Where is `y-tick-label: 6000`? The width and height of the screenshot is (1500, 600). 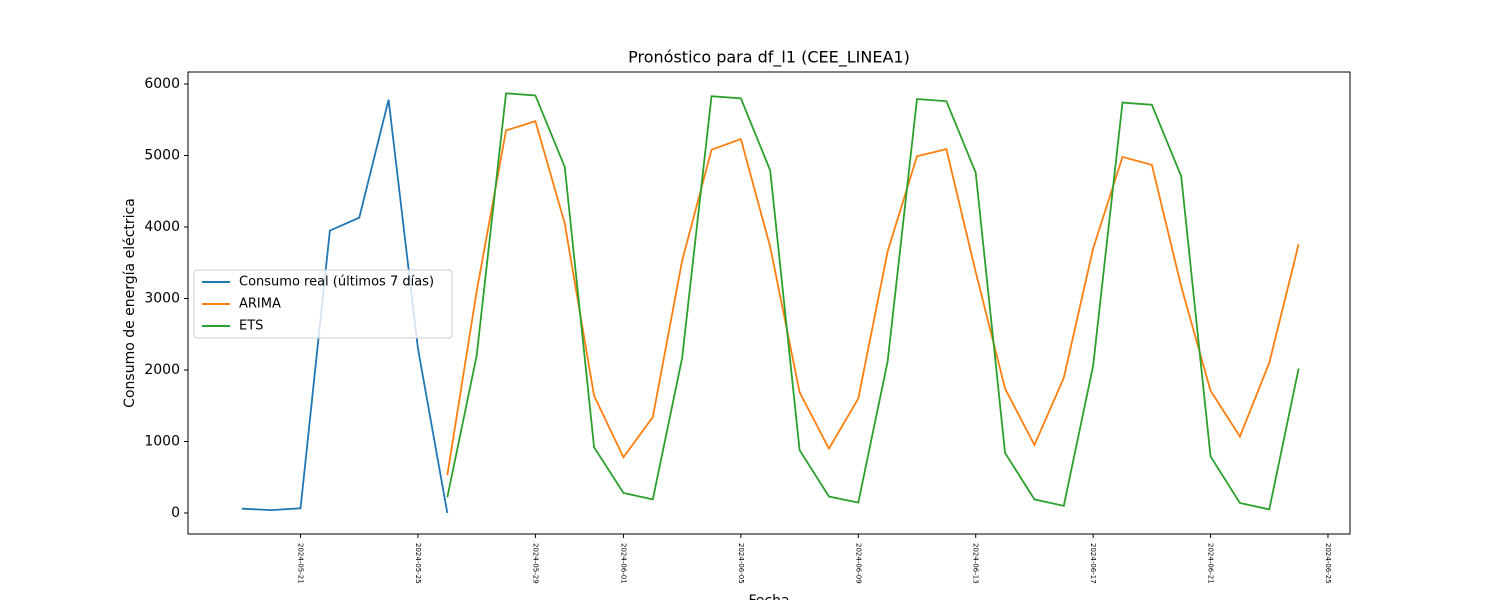 y-tick-label: 6000 is located at coordinates (162, 84).